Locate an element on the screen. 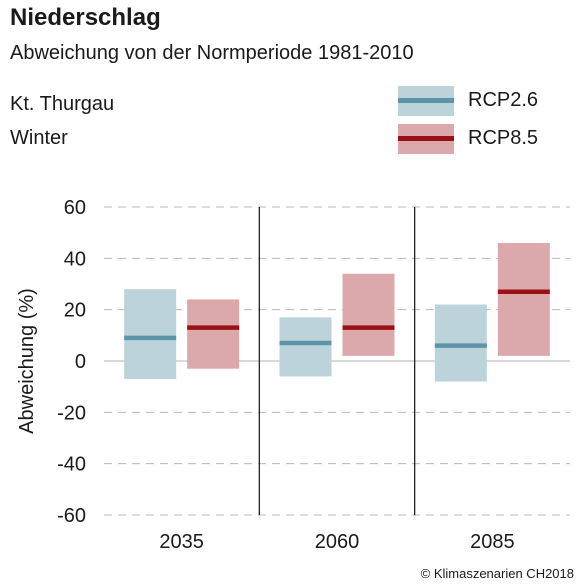  legend-label-rcp85: RCP8.5 is located at coordinates (503, 138).